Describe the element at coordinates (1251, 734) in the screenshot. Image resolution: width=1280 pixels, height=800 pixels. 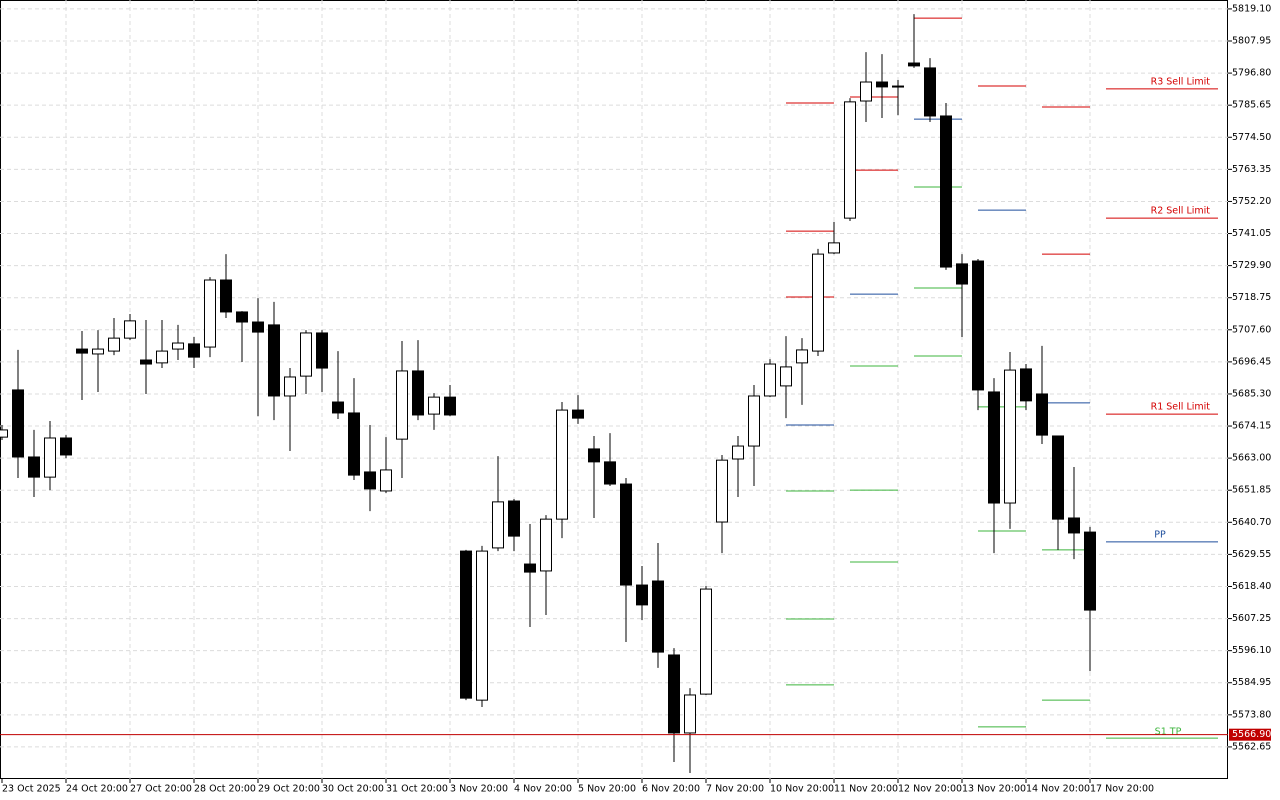
I see `current-price-label: 5566.90` at that location.